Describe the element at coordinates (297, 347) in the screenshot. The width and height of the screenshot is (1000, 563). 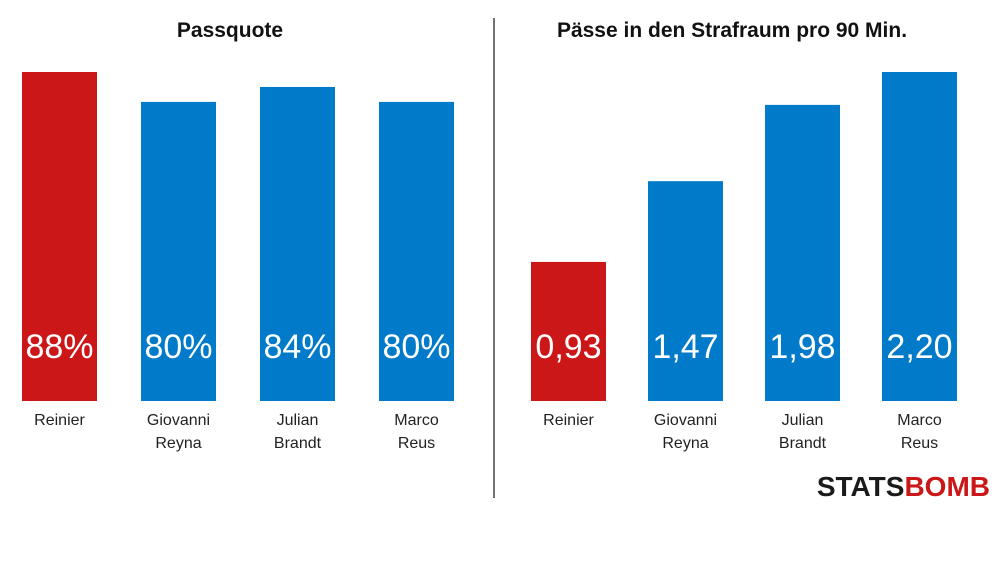
I see `bar-value-label: 84%` at that location.